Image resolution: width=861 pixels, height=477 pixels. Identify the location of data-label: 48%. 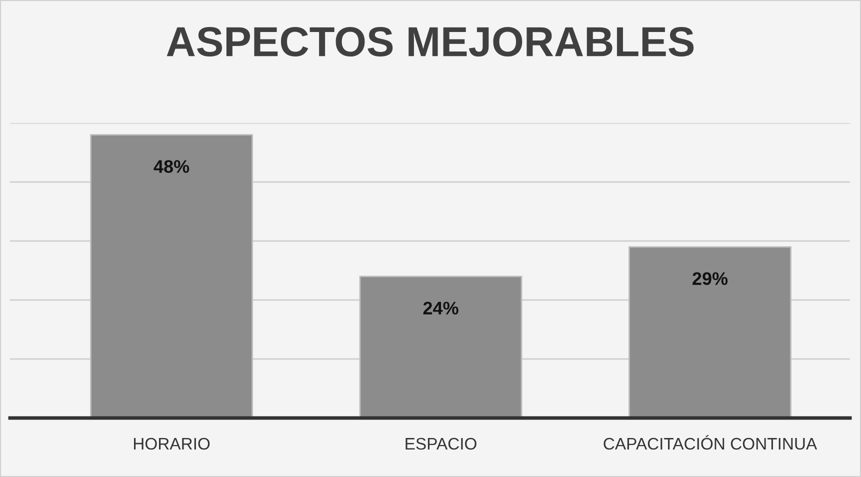
(172, 166).